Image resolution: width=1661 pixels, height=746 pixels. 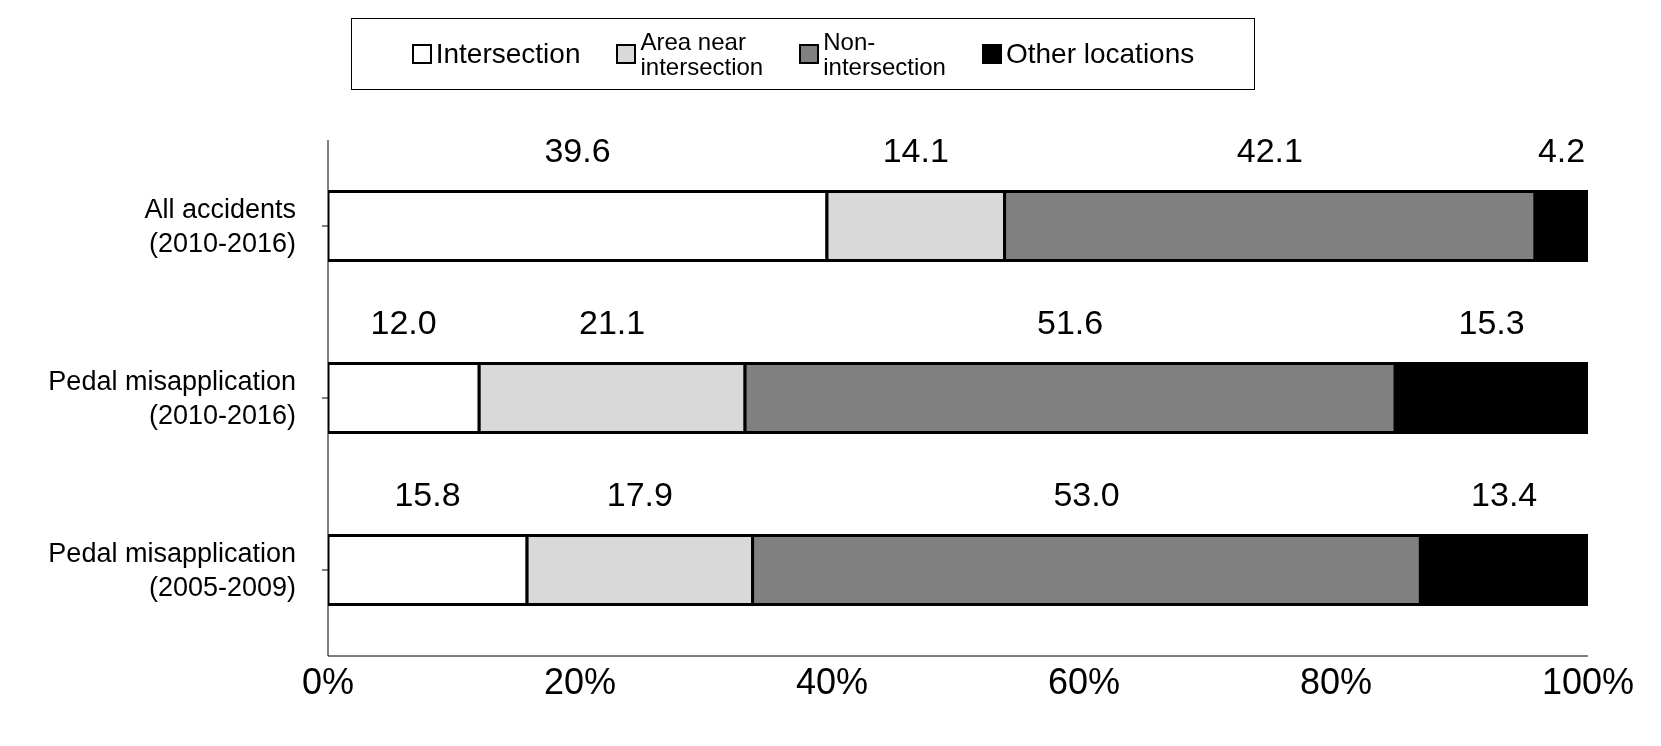 What do you see at coordinates (1100, 54) in the screenshot?
I see `legend-label: Other locations` at bounding box center [1100, 54].